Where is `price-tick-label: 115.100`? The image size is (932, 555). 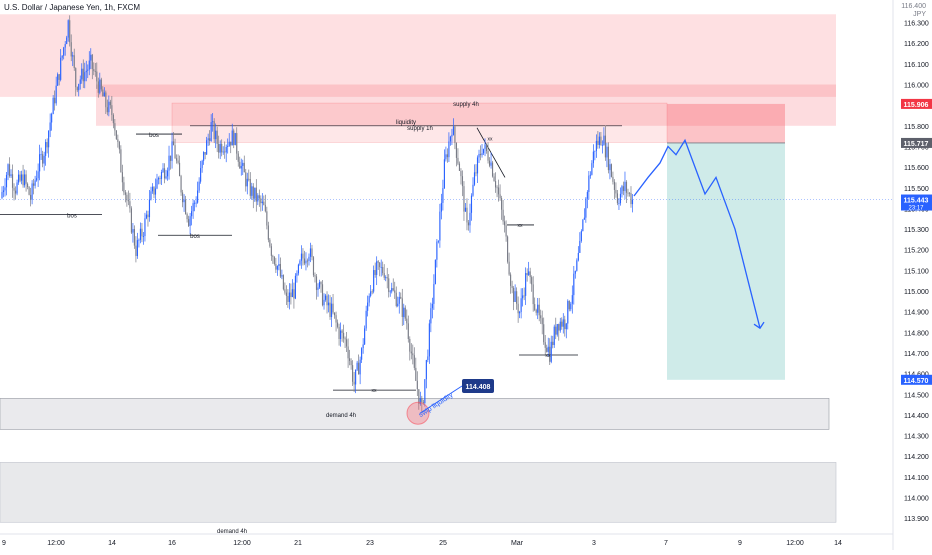 price-tick-label: 115.100 is located at coordinates (916, 271).